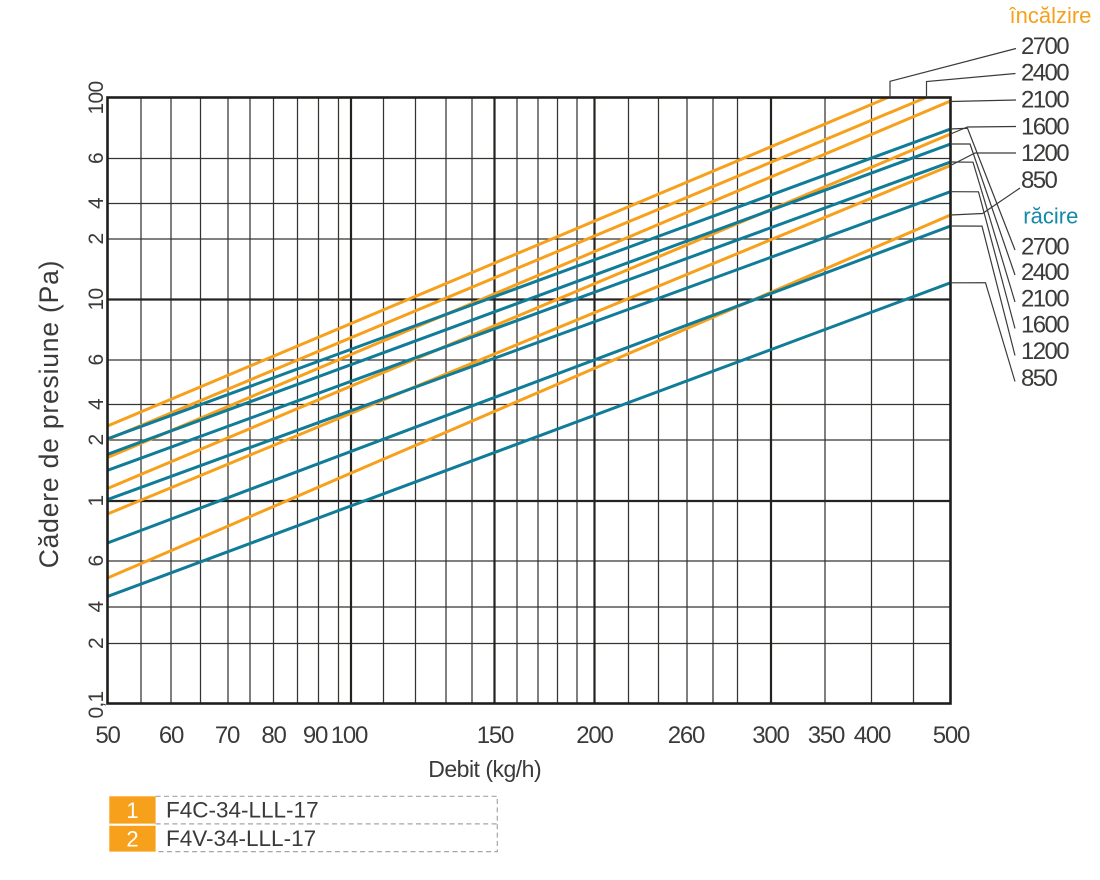 This screenshot has width=1100, height=880. I want to click on svg-text: 150, so click(495, 735).